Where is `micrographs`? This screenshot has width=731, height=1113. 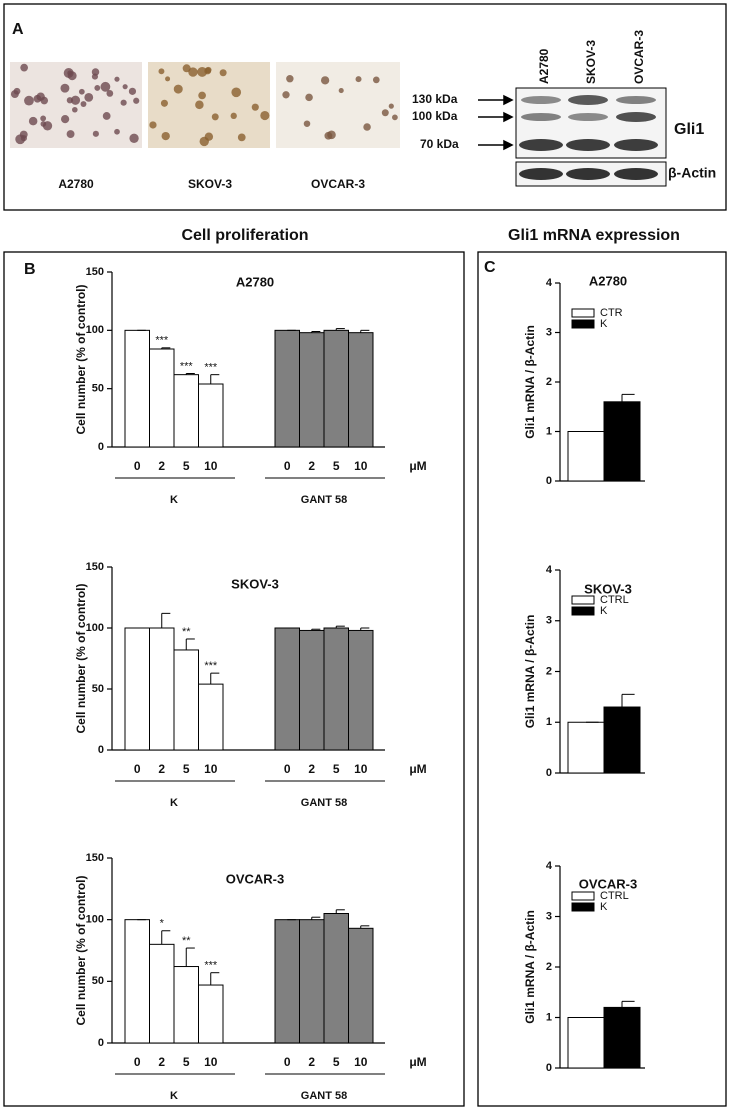 micrographs is located at coordinates (205, 105).